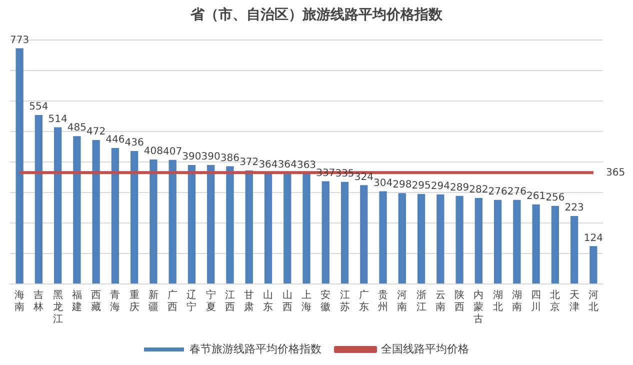  I want to click on legend-label: 春节旅游线路平均价格指数, so click(256, 349).